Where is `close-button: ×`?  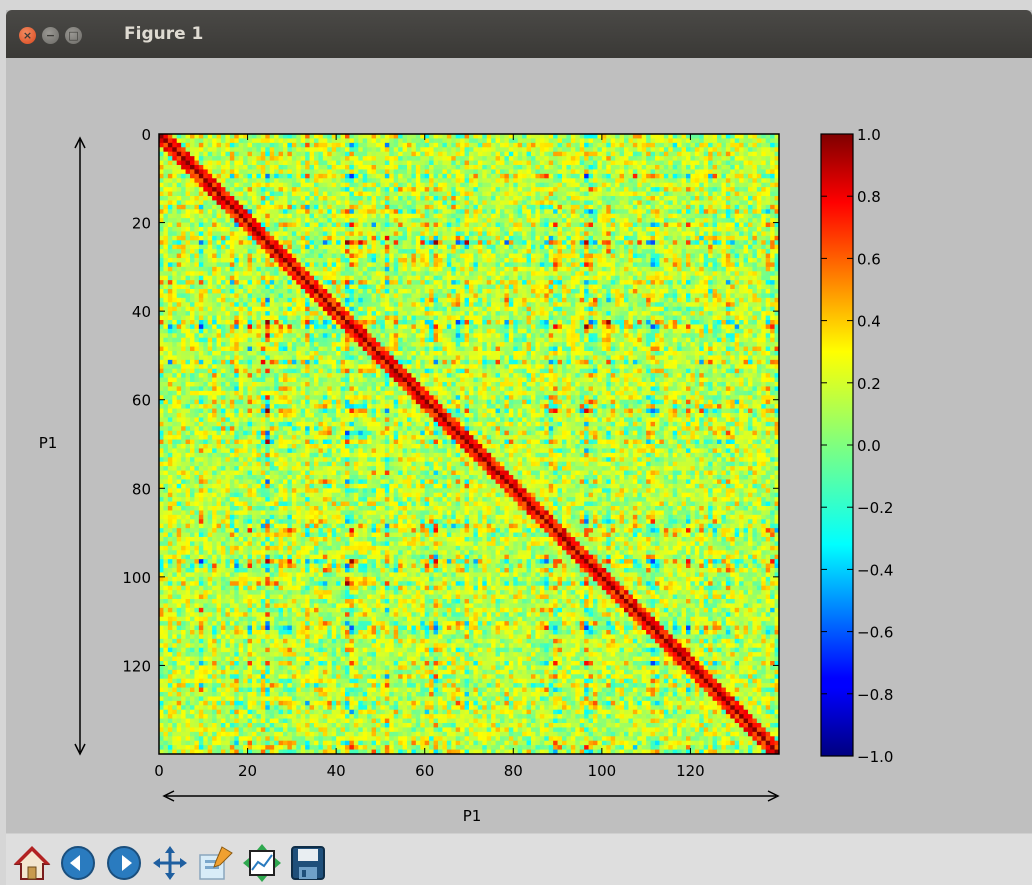
close-button: × is located at coordinates (27, 35).